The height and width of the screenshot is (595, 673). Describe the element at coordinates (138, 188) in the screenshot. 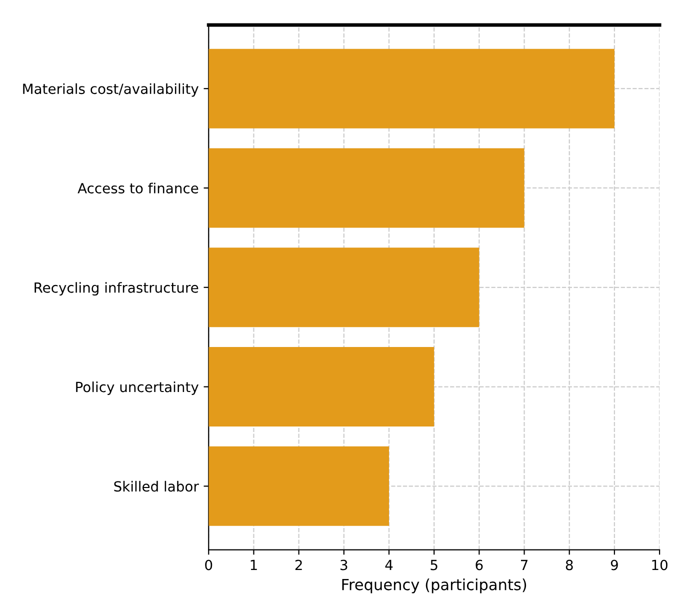

I see `y-tick-label: Access to finance` at that location.